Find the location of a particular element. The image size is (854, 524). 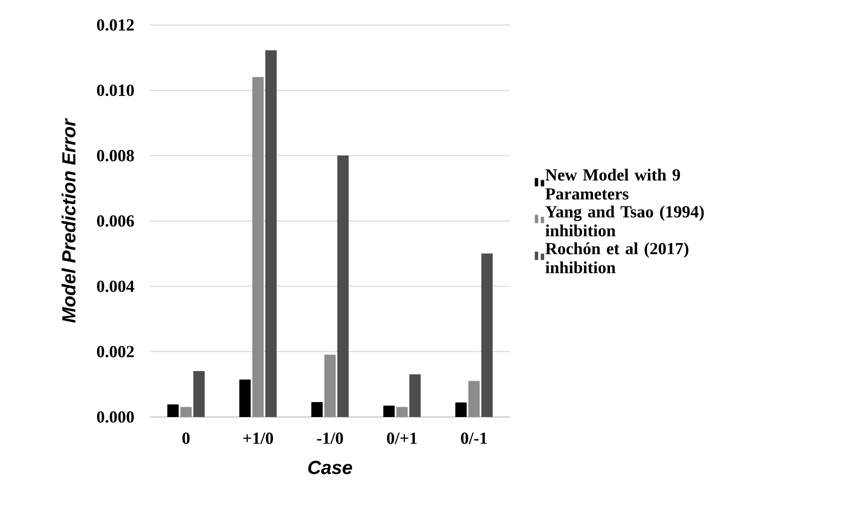

x-tick-label: 0/+1 is located at coordinates (401, 438).